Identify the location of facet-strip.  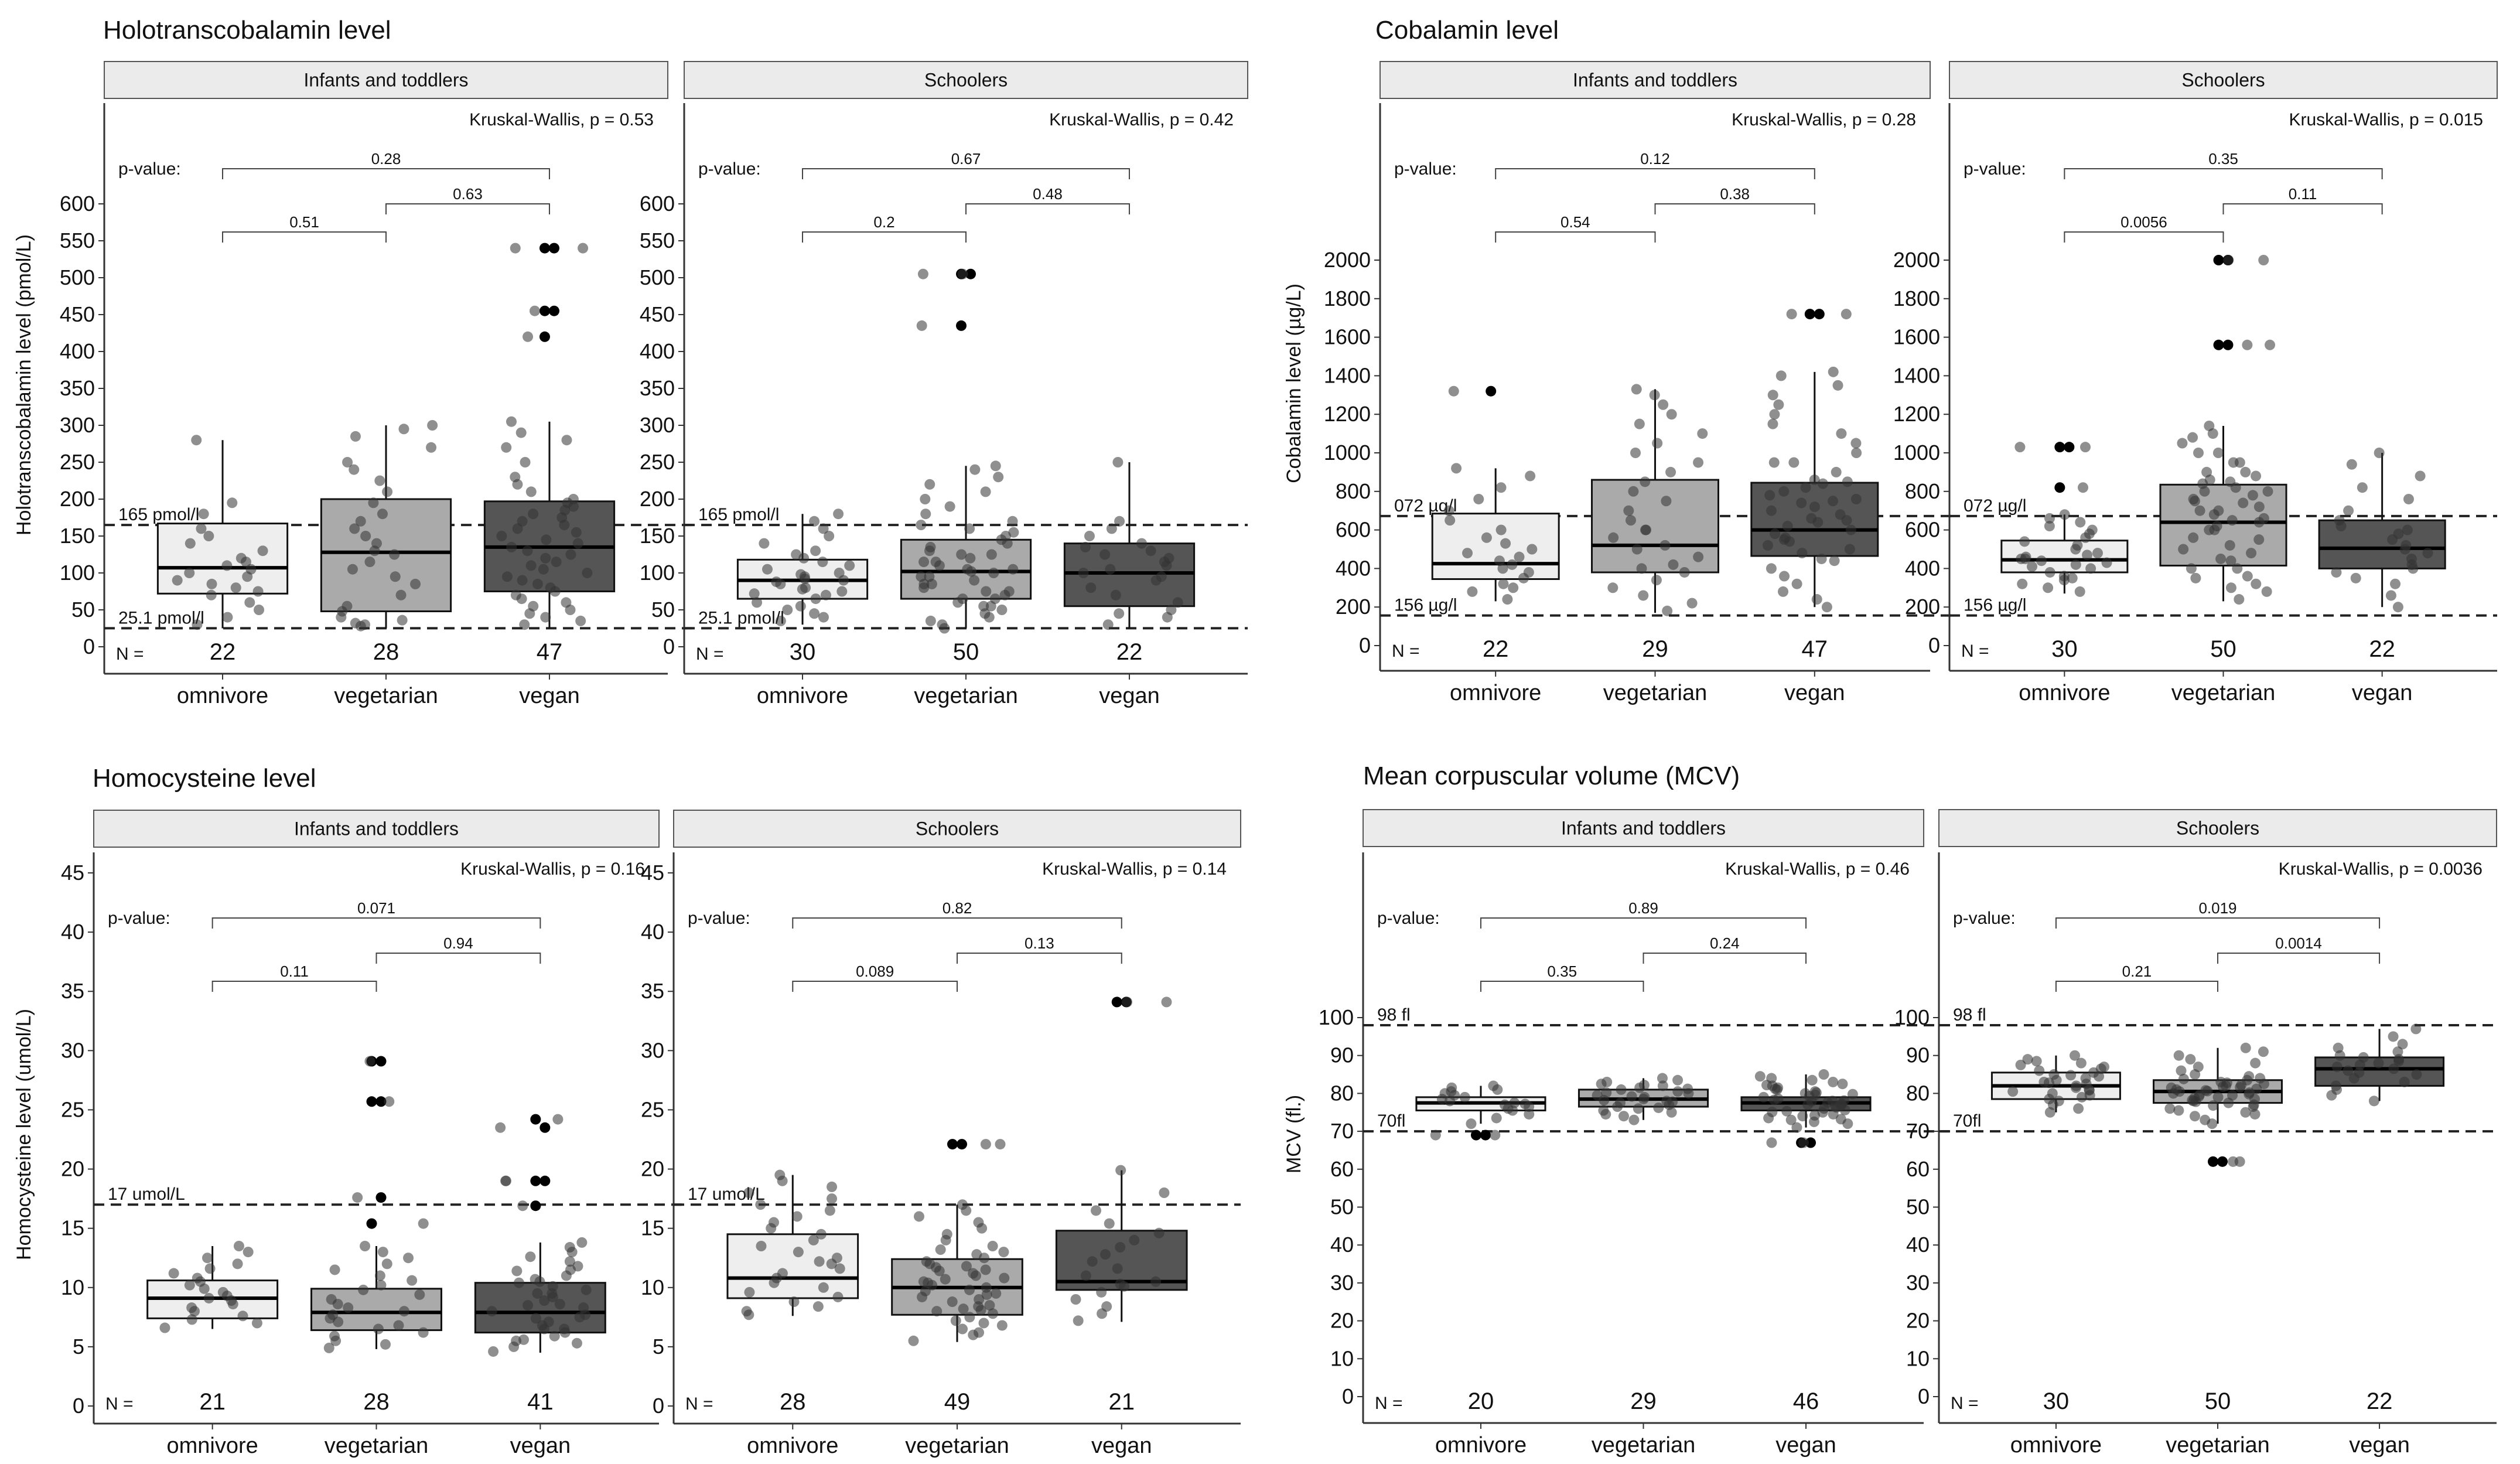
(2217, 828).